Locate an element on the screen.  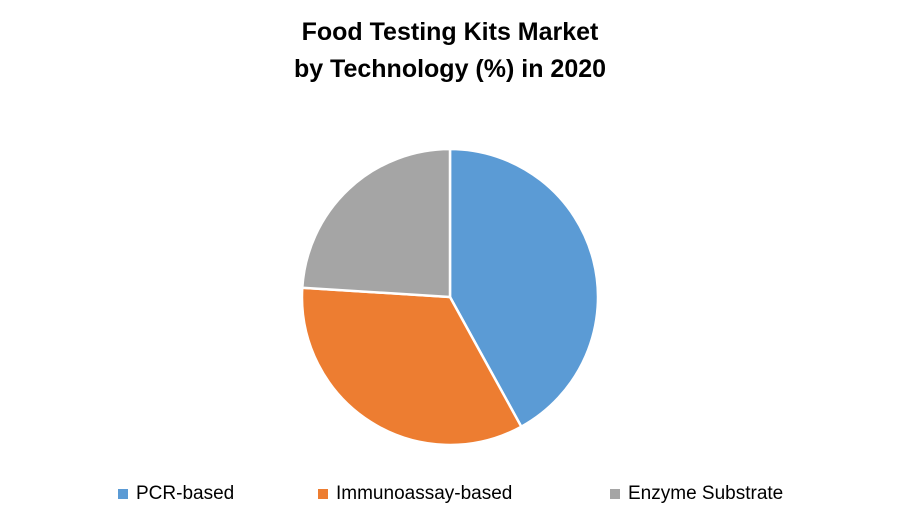
chart-title-line2: by Technology (%) in 2020 is located at coordinates (450, 69).